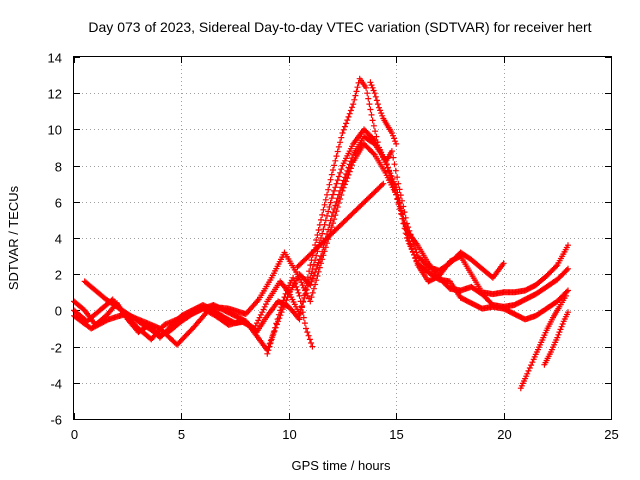 This screenshot has height=480, width=640. I want to click on series-track-f, so click(556, 338).